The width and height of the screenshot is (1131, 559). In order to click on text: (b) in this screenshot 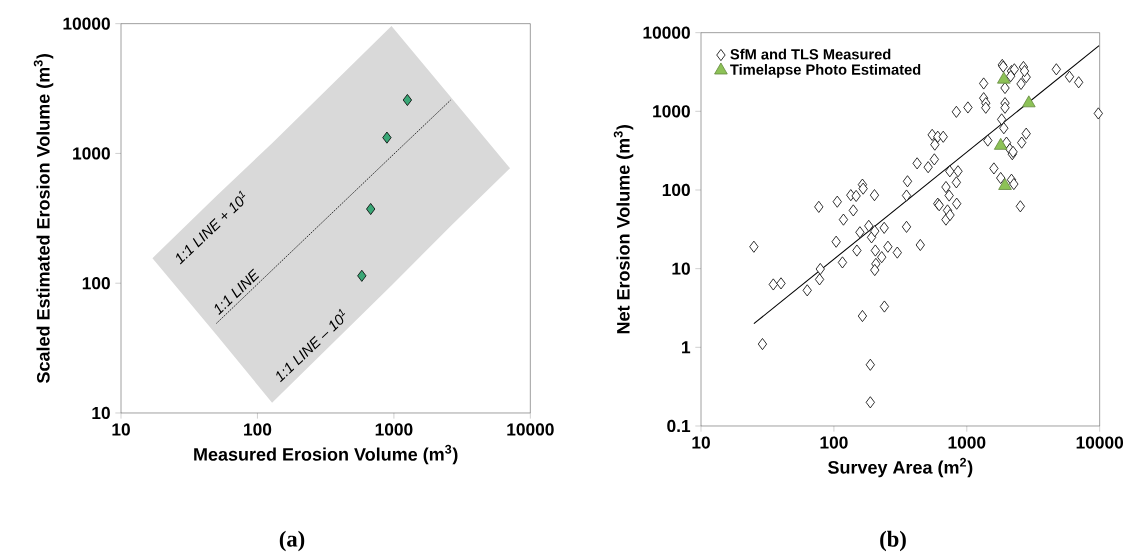, I will do `click(893, 541)`.